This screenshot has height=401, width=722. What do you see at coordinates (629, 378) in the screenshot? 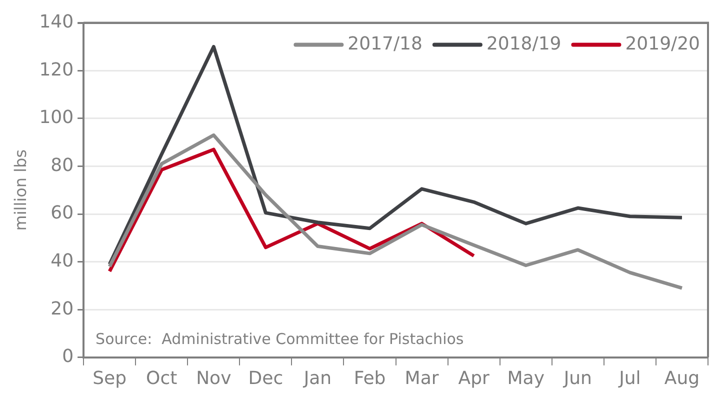
I see `x-tick-label: Jul` at bounding box center [629, 378].